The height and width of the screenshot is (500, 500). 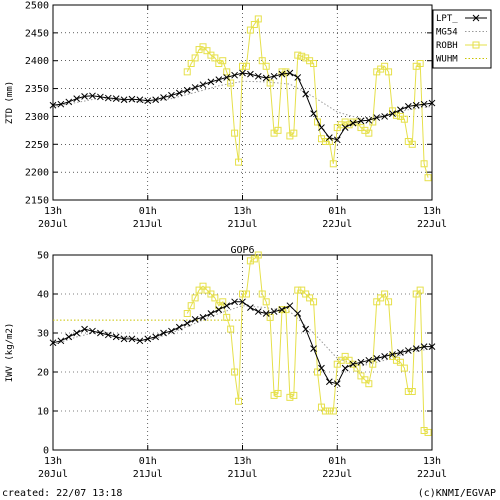 What do you see at coordinates (43, 256) in the screenshot?
I see `y-tick-label: 50` at bounding box center [43, 256].